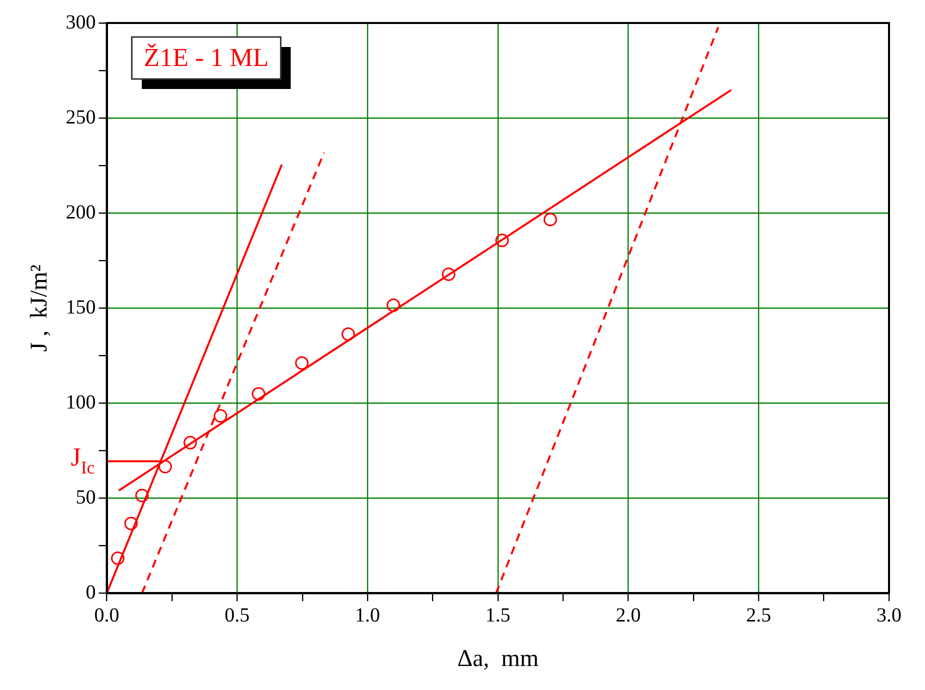 This screenshot has width=925, height=690. Describe the element at coordinates (39, 308) in the screenshot. I see `y-axis-title: J , kJ/m²` at that location.